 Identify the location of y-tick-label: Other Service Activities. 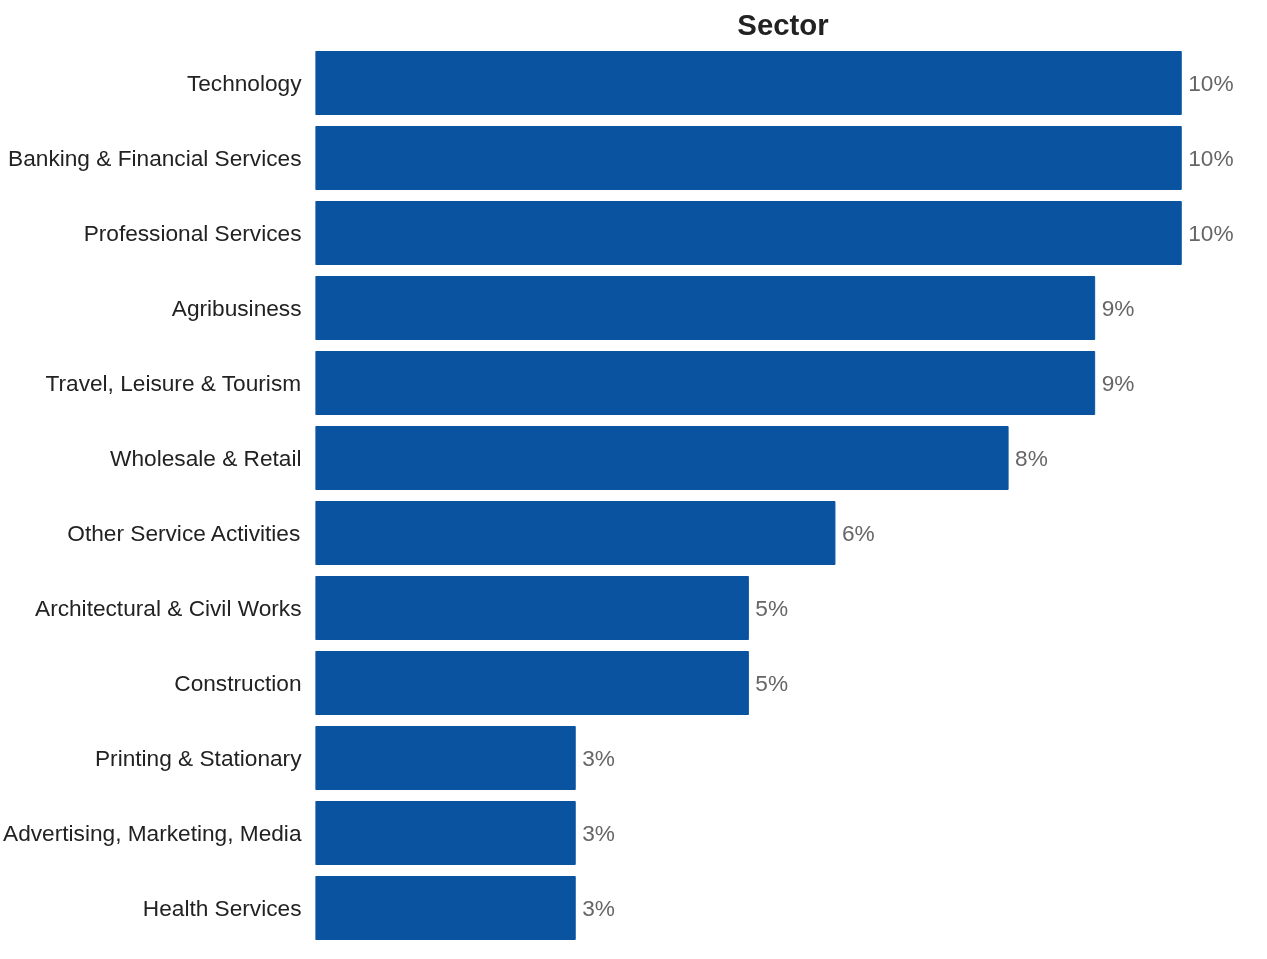
(184, 533).